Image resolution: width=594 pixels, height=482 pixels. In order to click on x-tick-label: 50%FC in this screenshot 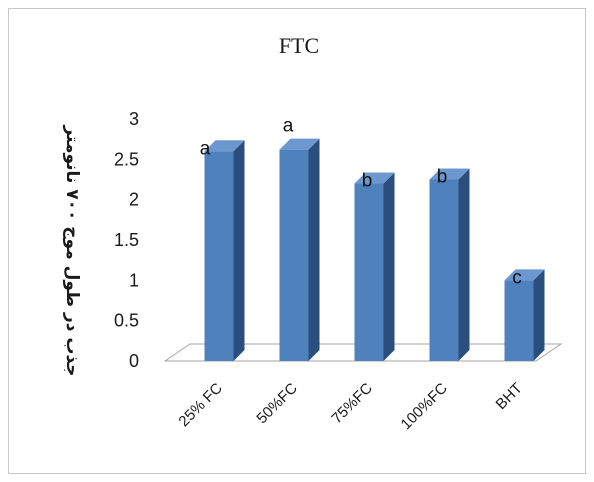, I will do `click(277, 404)`.